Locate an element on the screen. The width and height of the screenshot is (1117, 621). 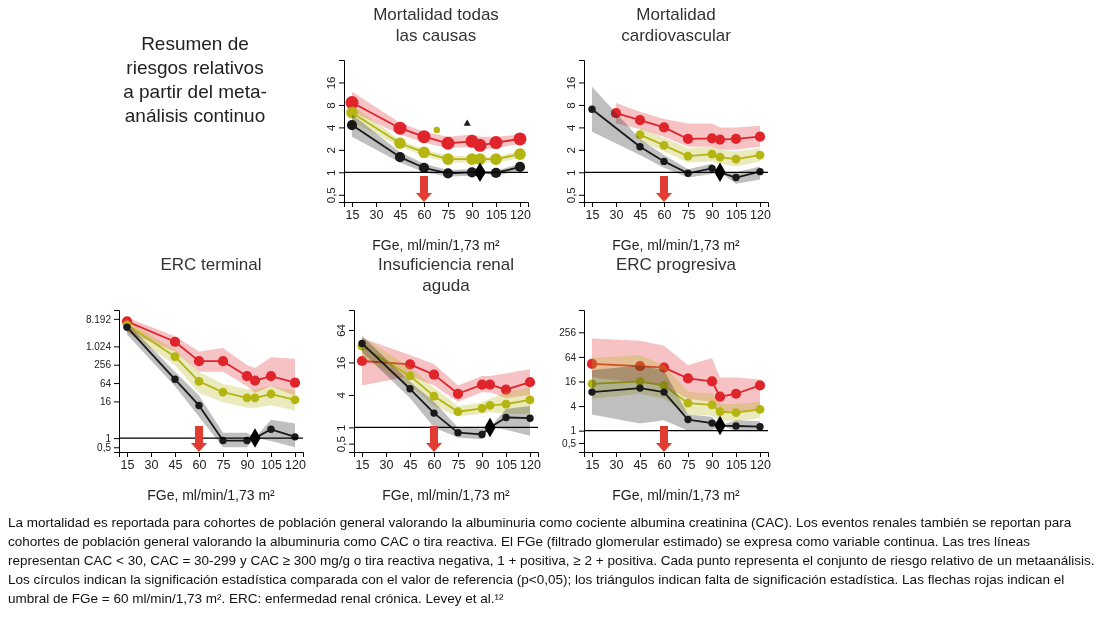
text: Resumen de riesgos relativos a partir del meta-análisis continuo is located at coordinates (195, 79).